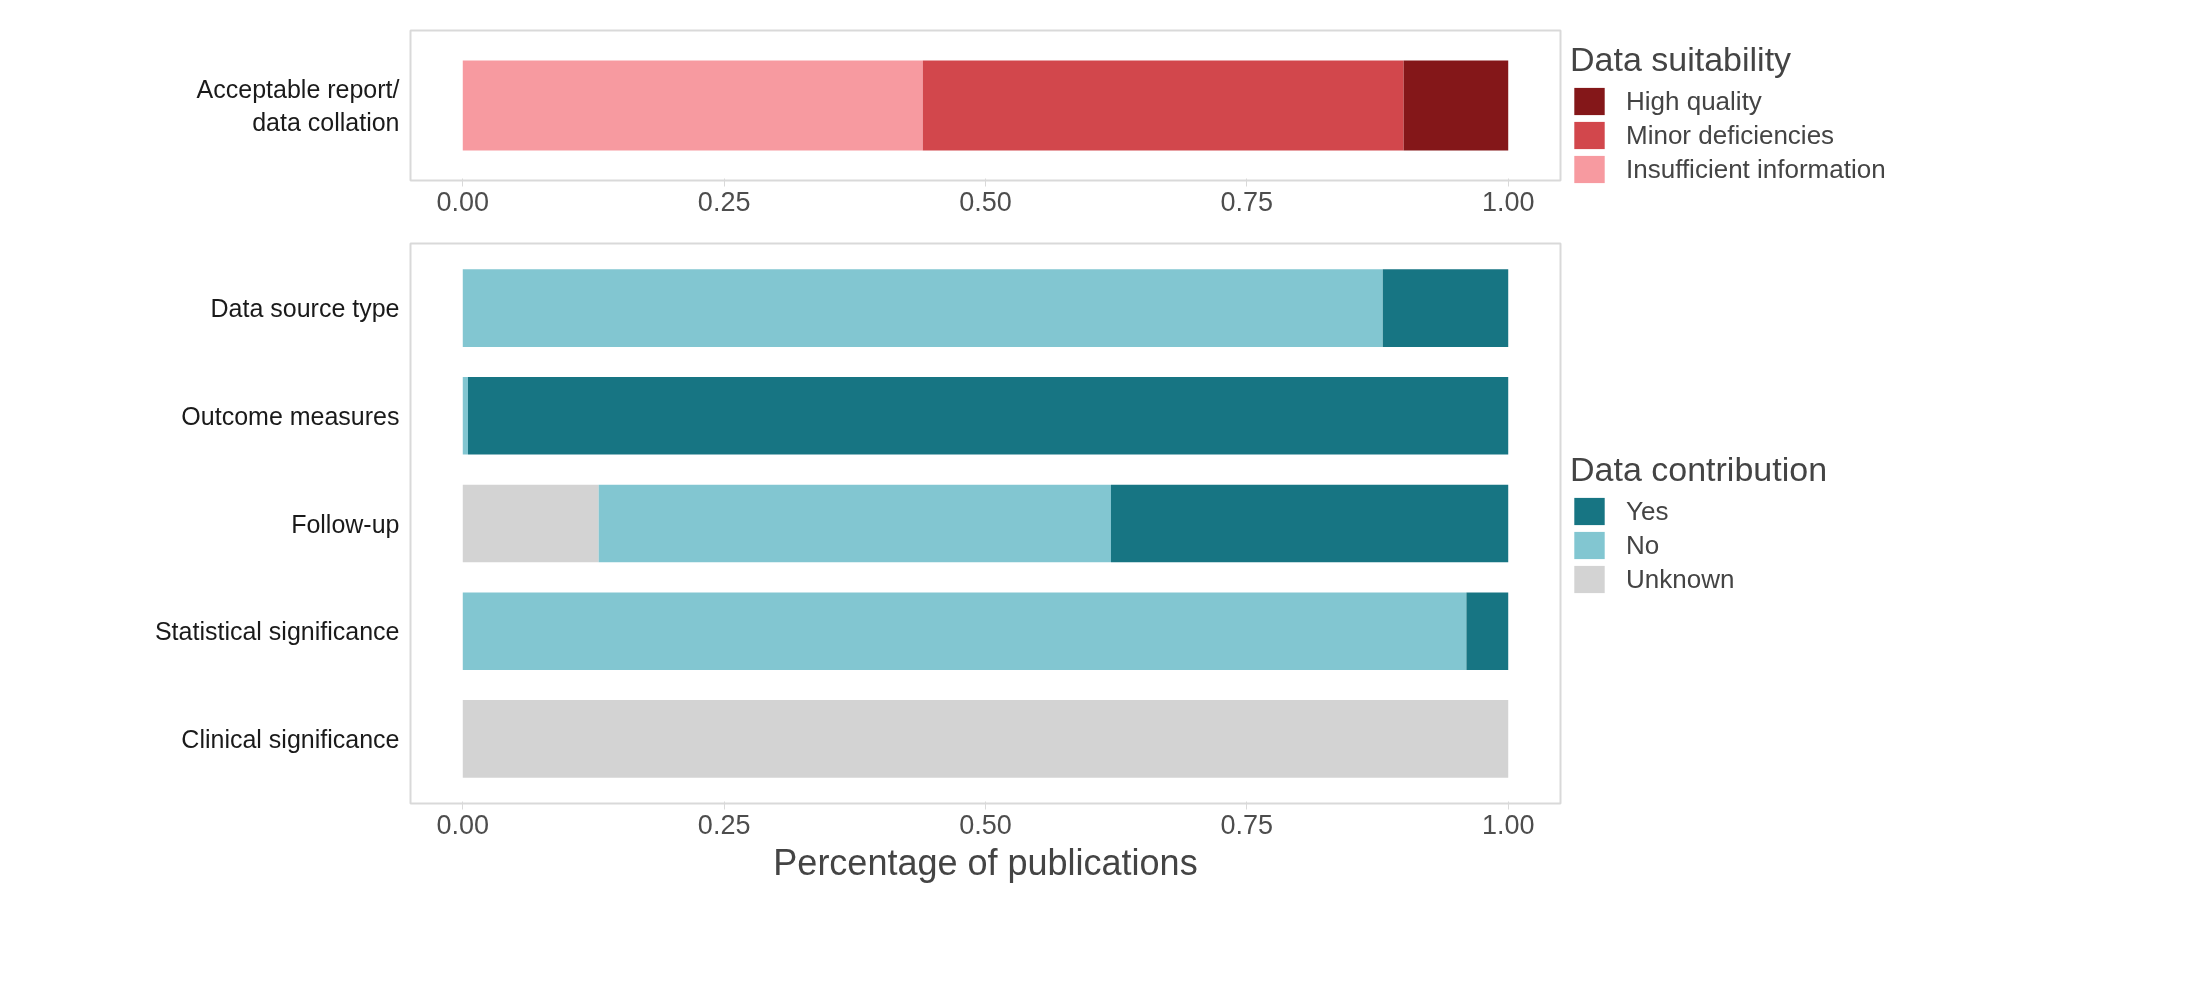  What do you see at coordinates (345, 523) in the screenshot?
I see `y-tick-label: Follow-up` at bounding box center [345, 523].